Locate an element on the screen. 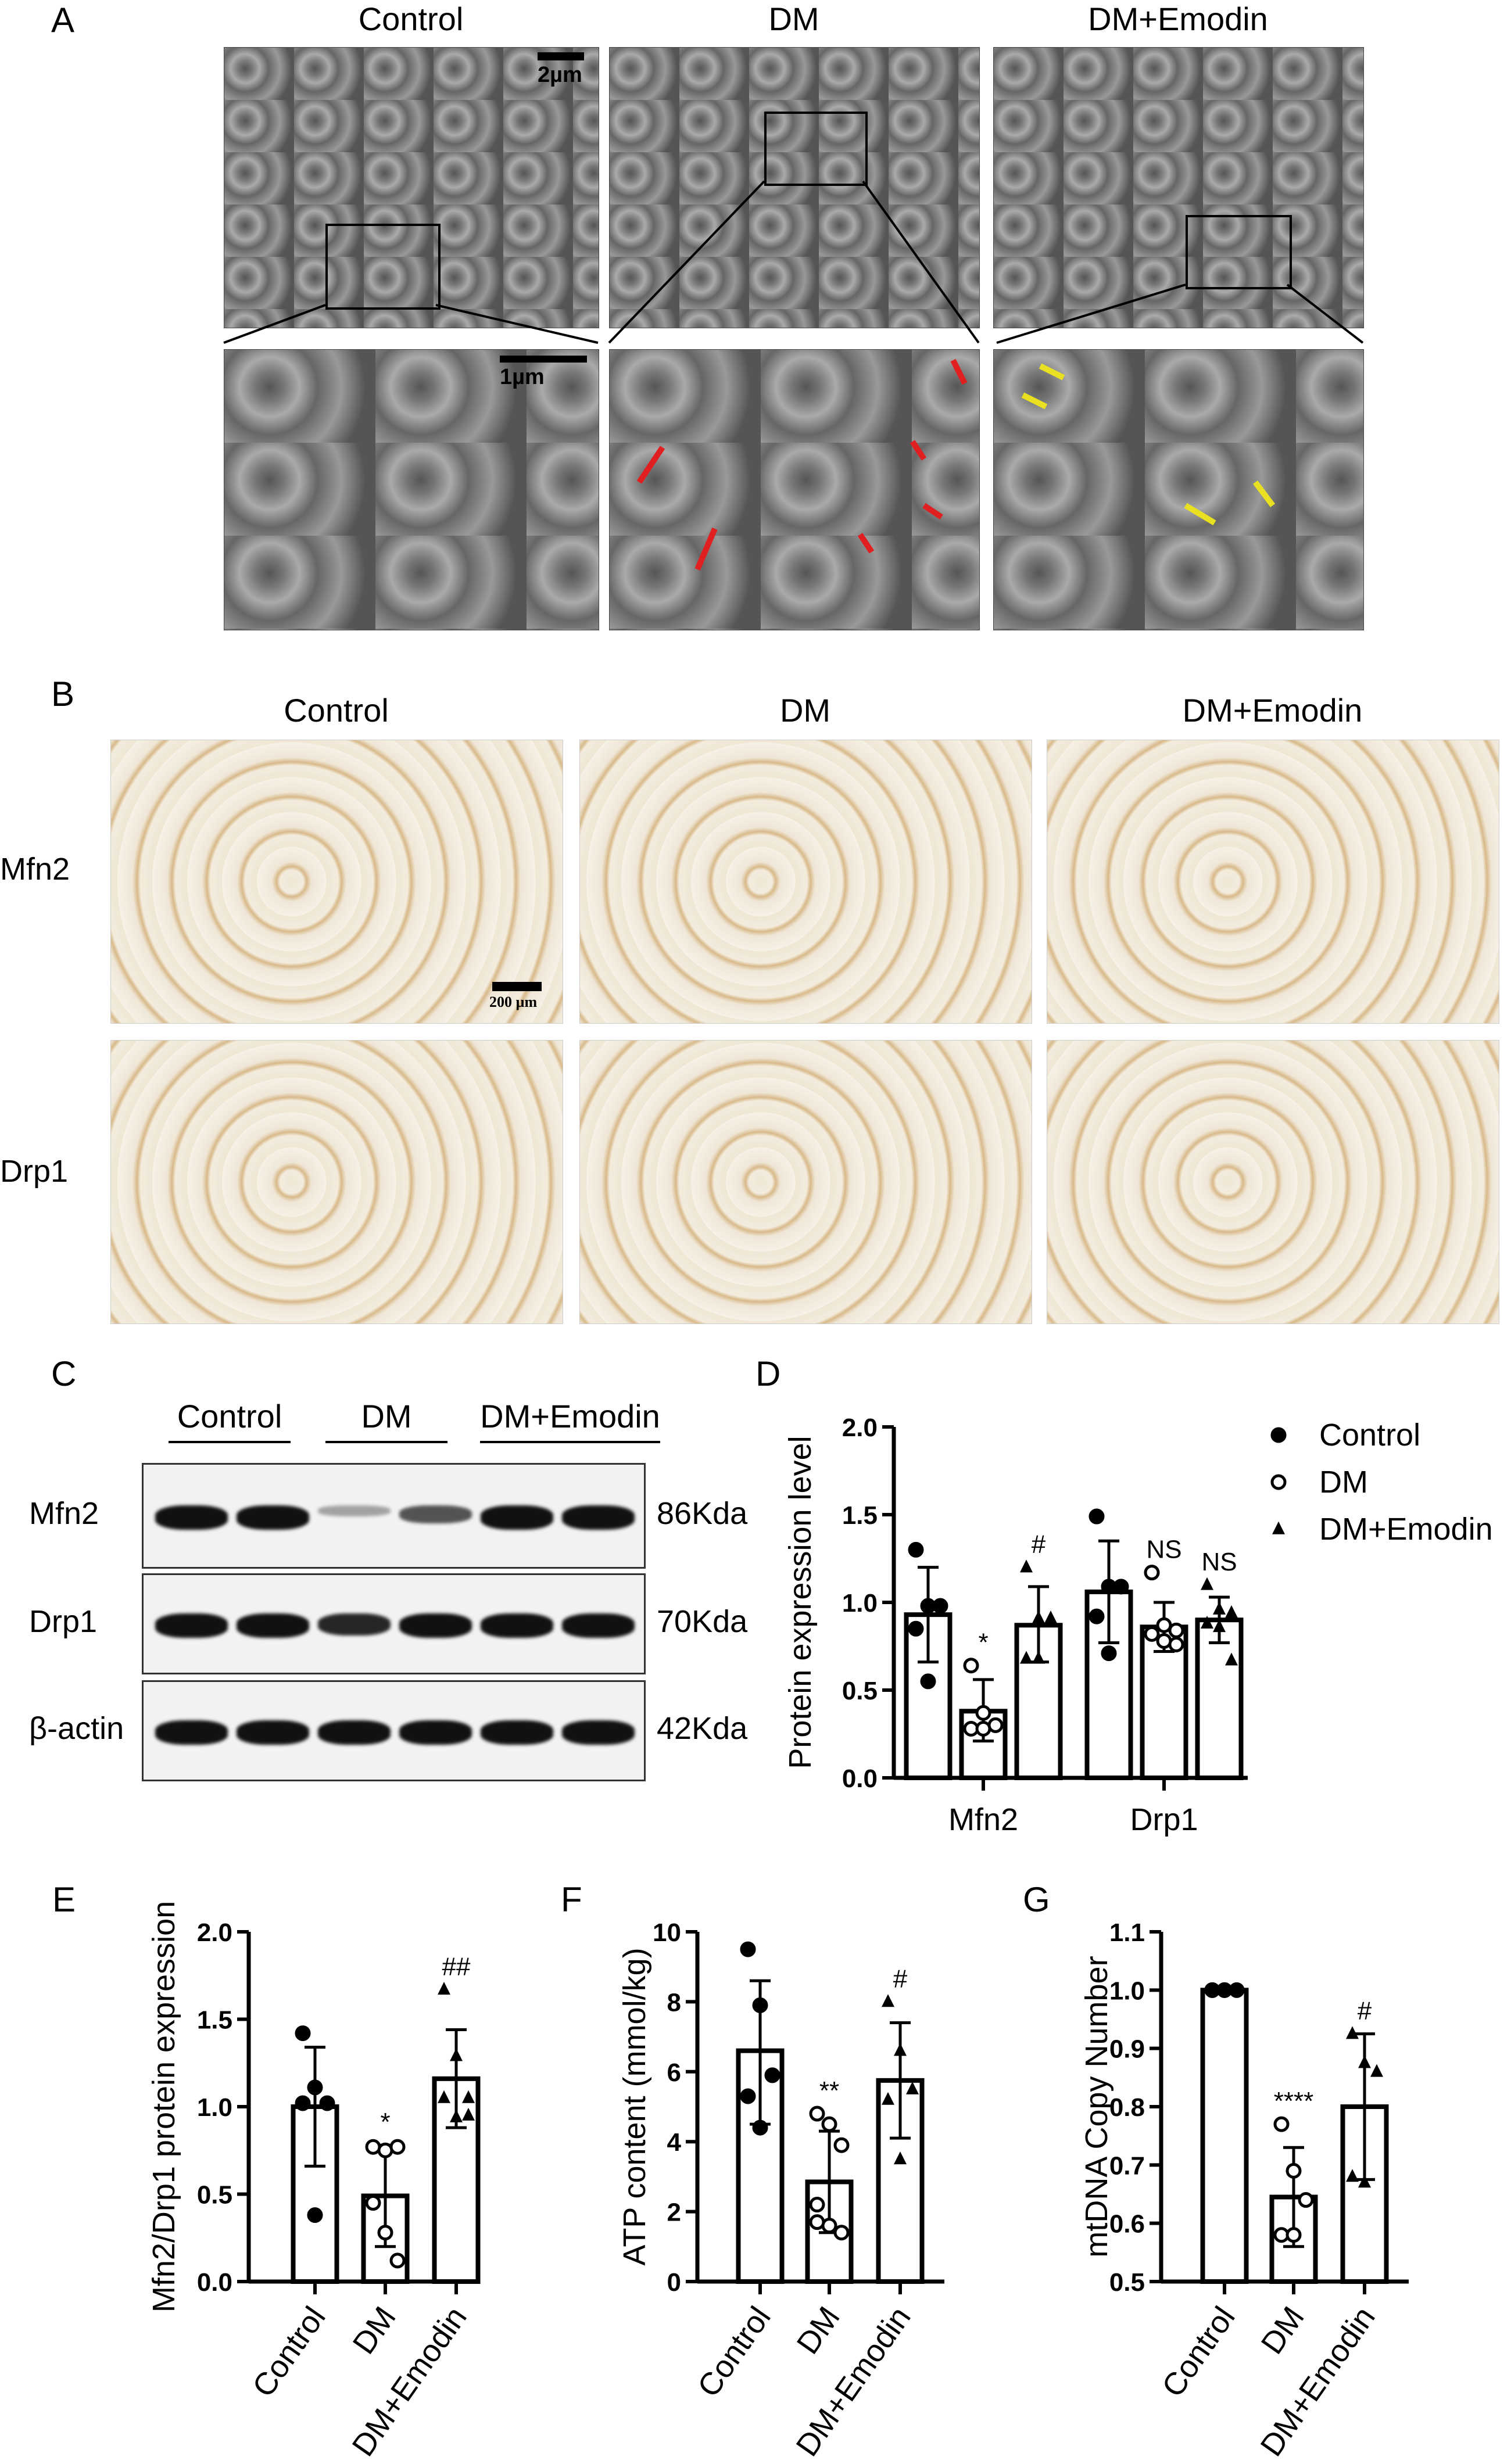  y-tick-label: 0.7 is located at coordinates (1127, 2165).